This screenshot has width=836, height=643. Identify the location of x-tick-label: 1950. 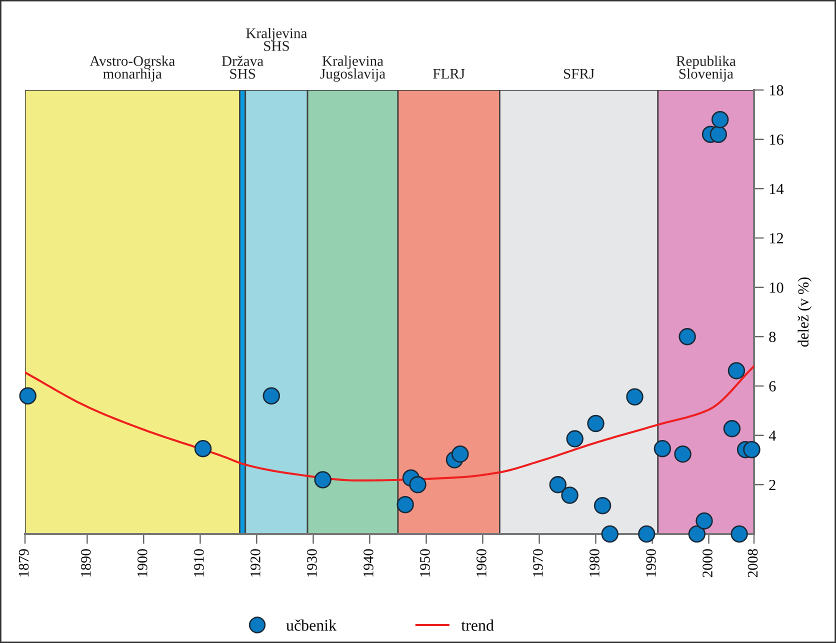
(425, 562).